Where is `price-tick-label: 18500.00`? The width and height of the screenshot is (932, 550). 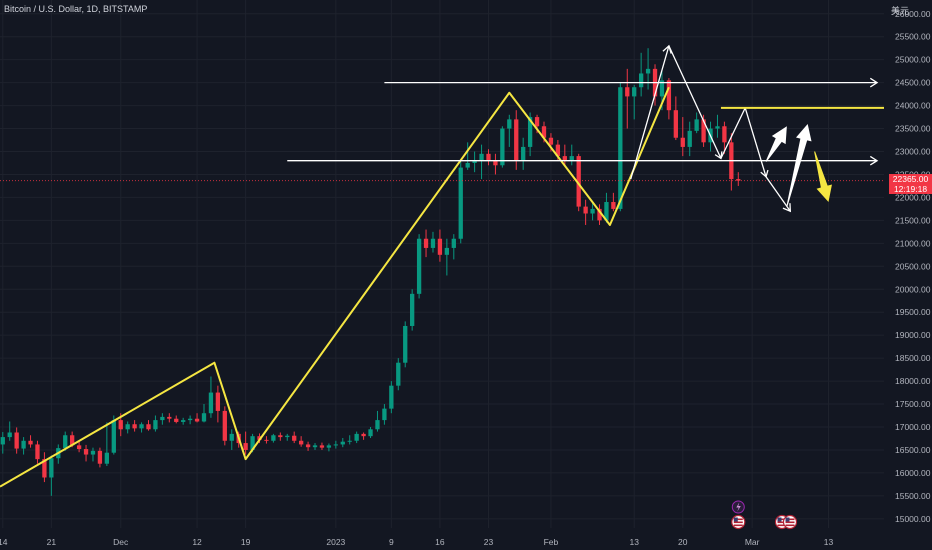 price-tick-label: 18500.00 is located at coordinates (913, 358).